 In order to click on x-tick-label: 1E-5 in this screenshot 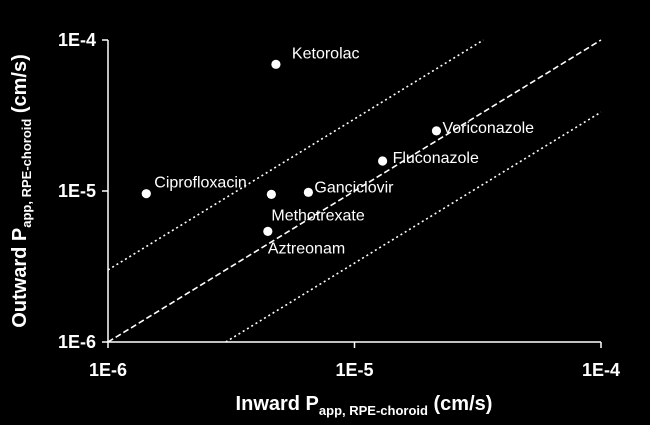, I will do `click(354, 370)`.